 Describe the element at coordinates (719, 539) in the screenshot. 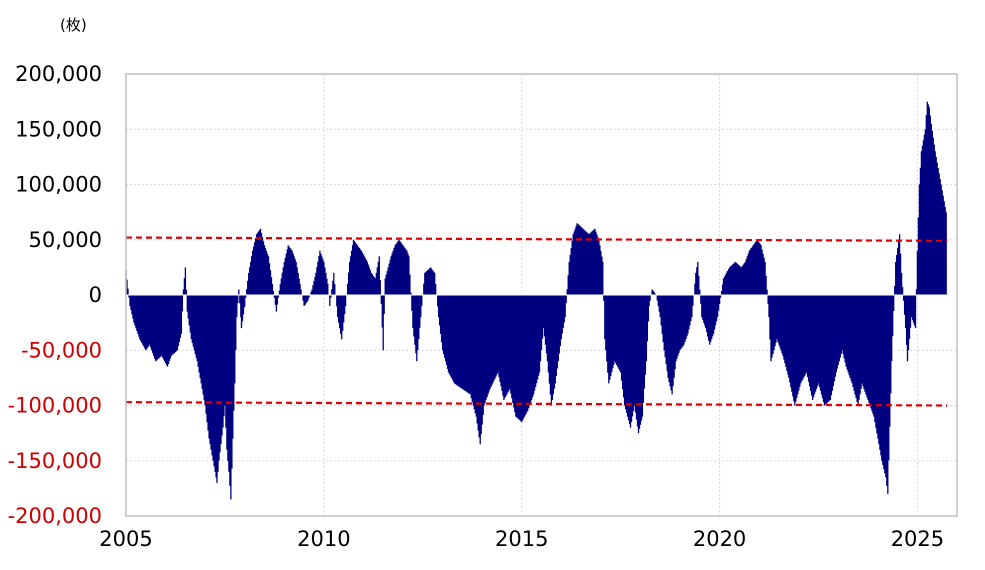

I see `x-tick-label-3: 2020` at that location.